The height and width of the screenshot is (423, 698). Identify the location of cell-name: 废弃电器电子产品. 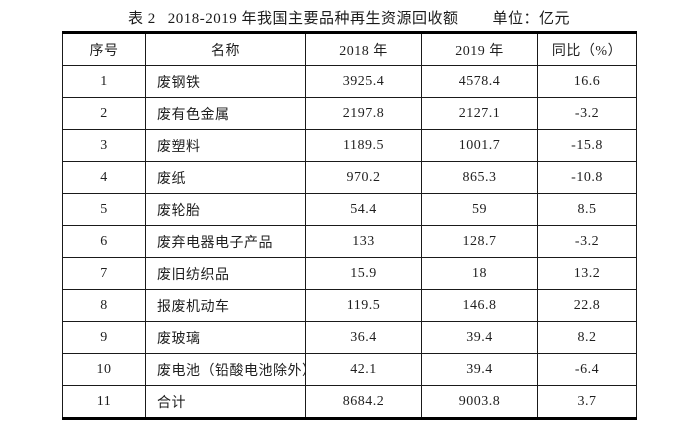
(225, 241).